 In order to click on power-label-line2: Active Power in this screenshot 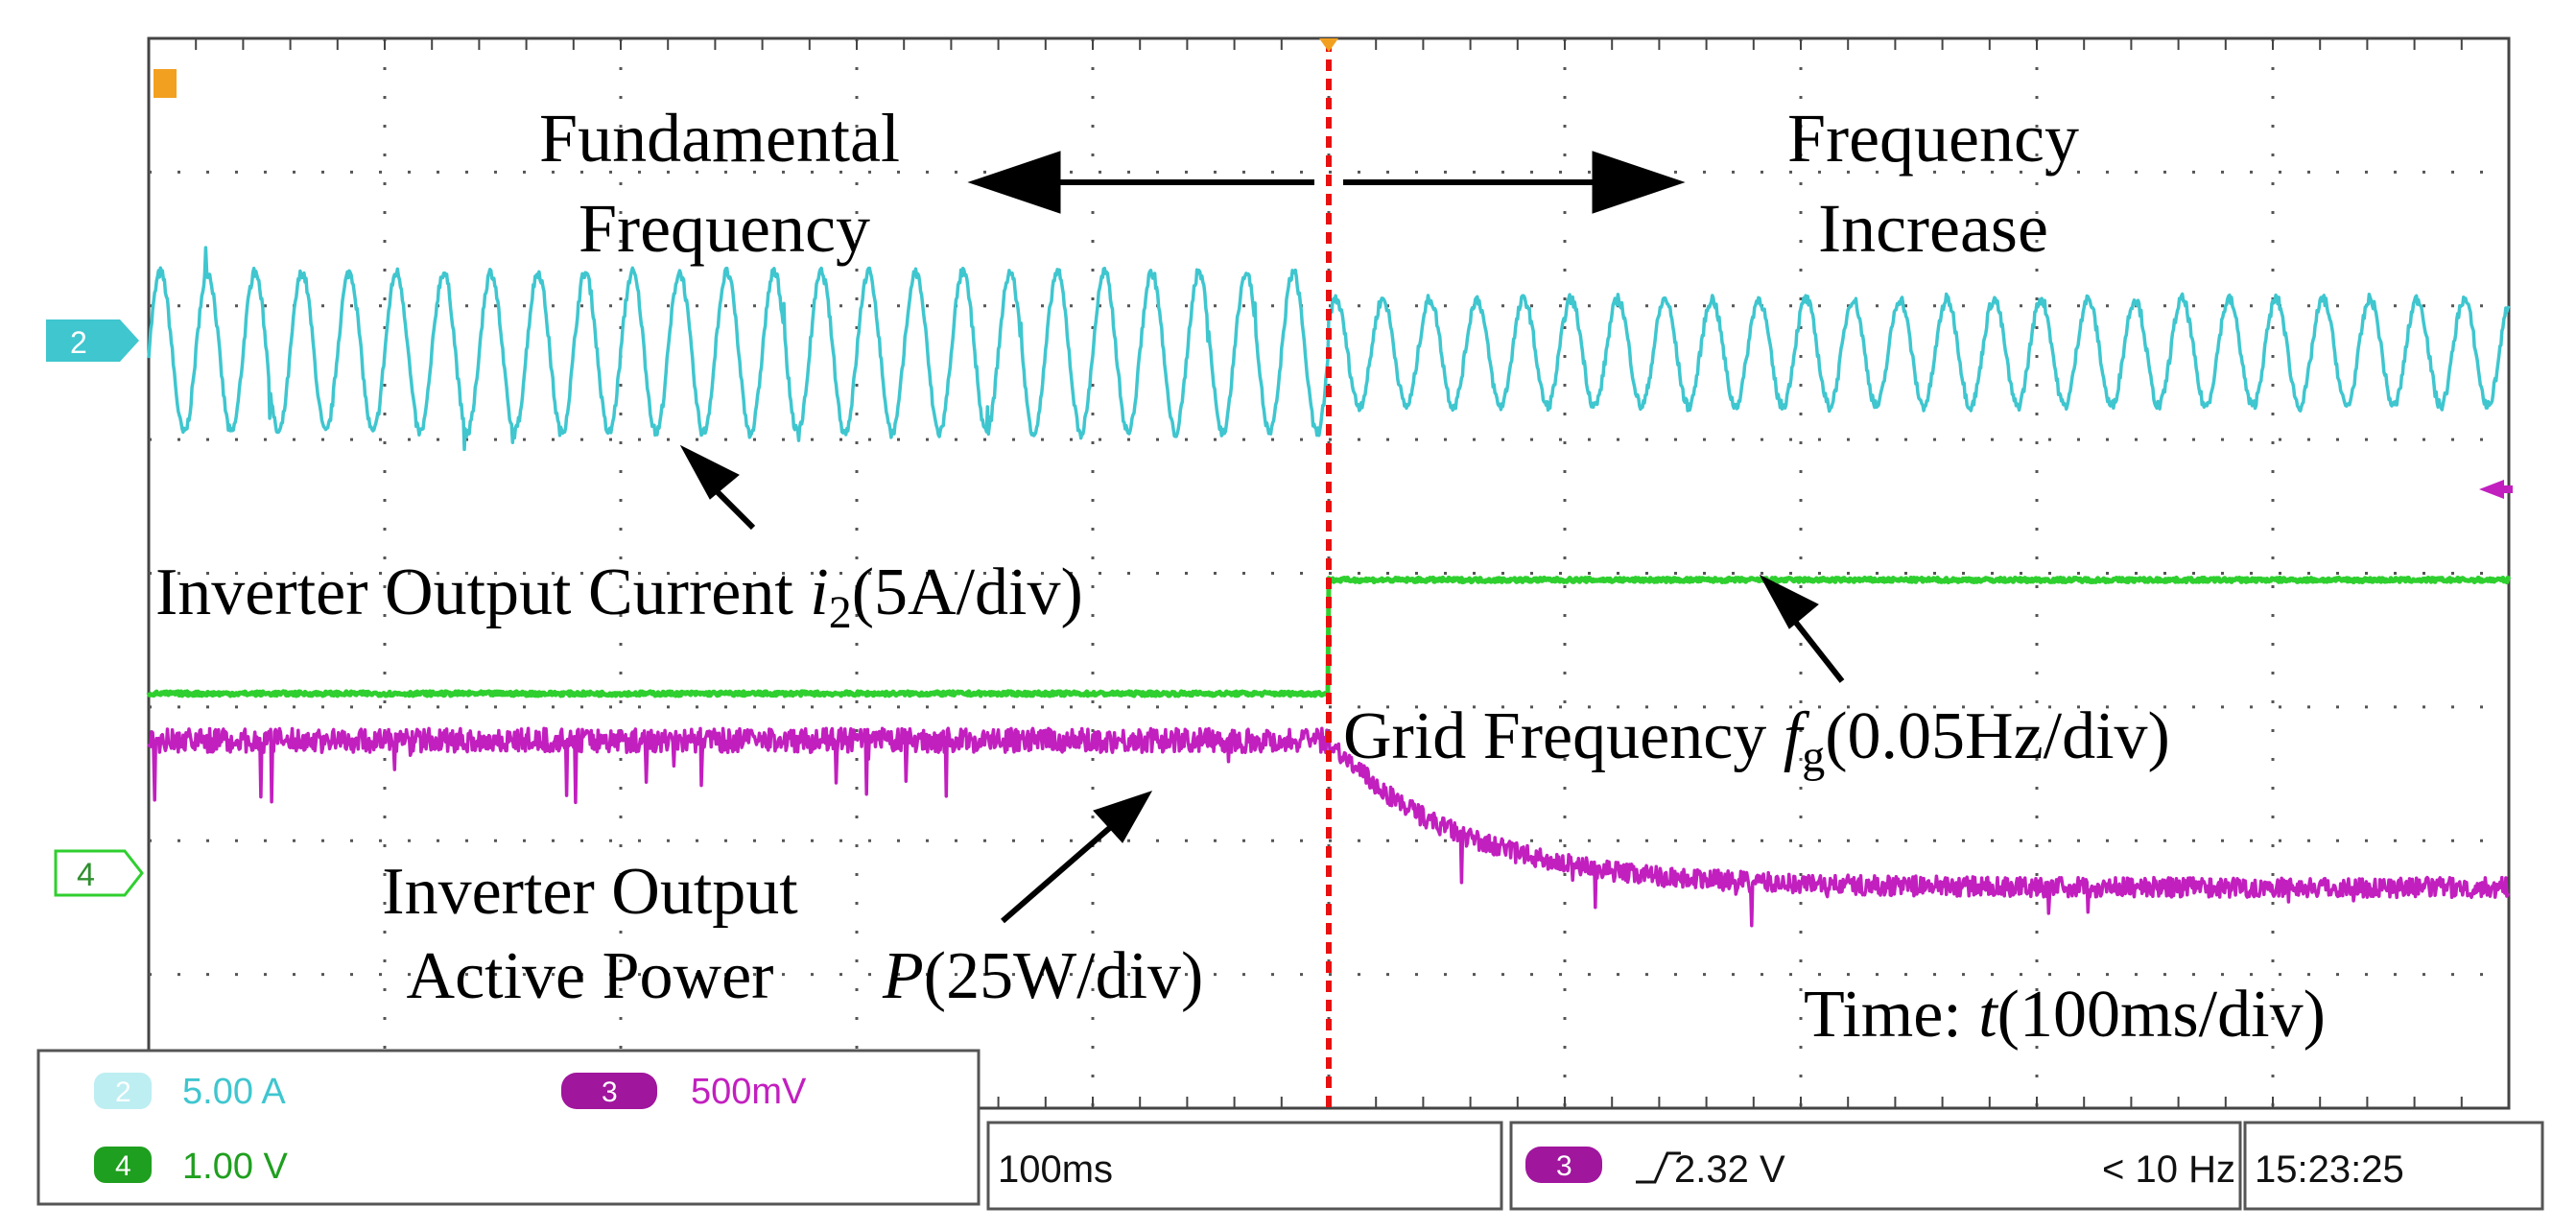, I will do `click(590, 976)`.